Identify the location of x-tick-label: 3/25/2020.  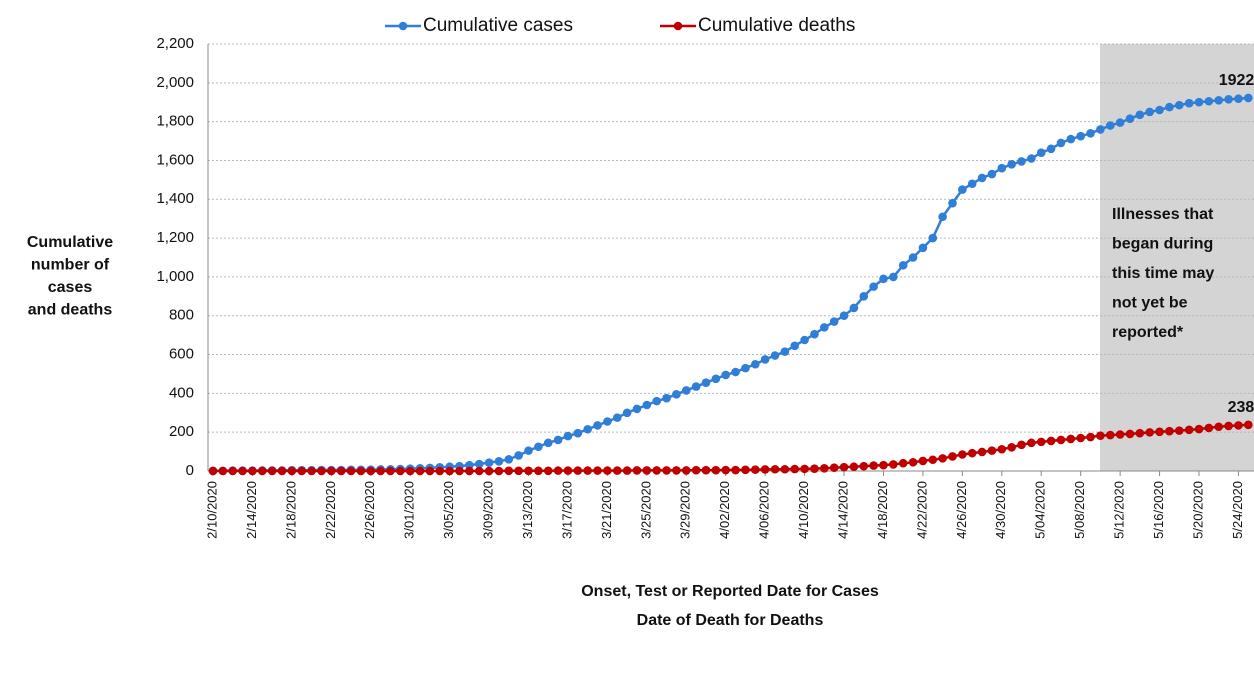
(645, 510).